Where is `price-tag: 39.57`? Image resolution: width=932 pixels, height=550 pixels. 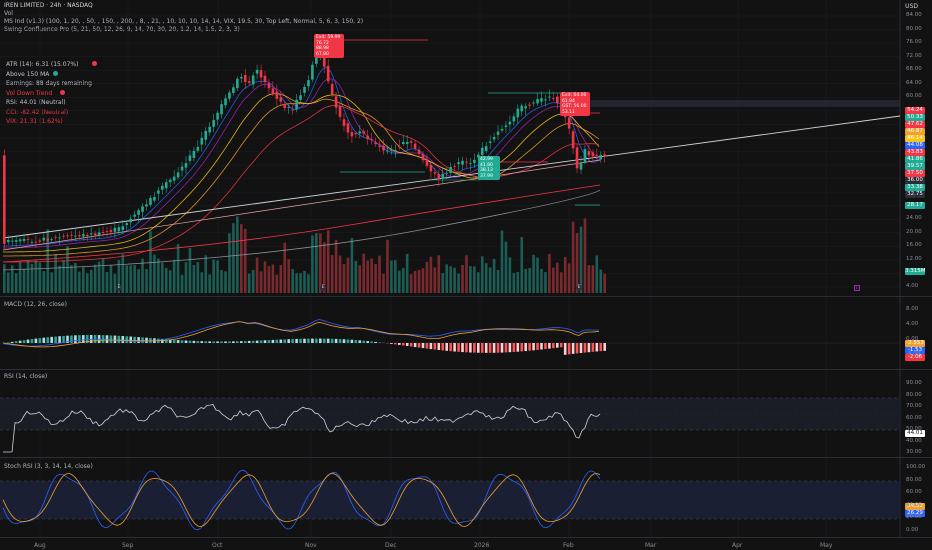
price-tag: 39.57 is located at coordinates (915, 166).